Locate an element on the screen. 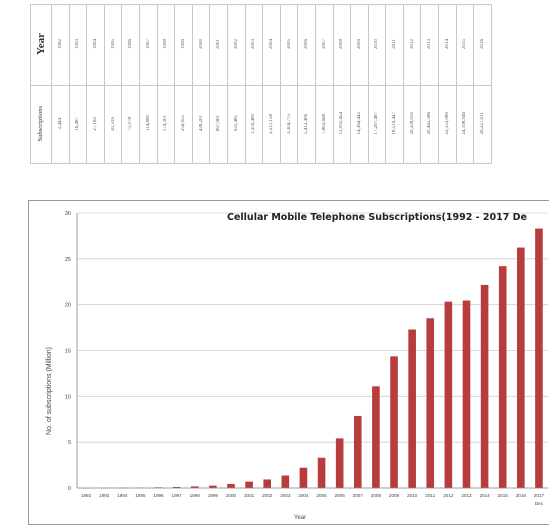 This screenshot has height=531, width=549. x-tick-label: 2004 is located at coordinates (303, 495).